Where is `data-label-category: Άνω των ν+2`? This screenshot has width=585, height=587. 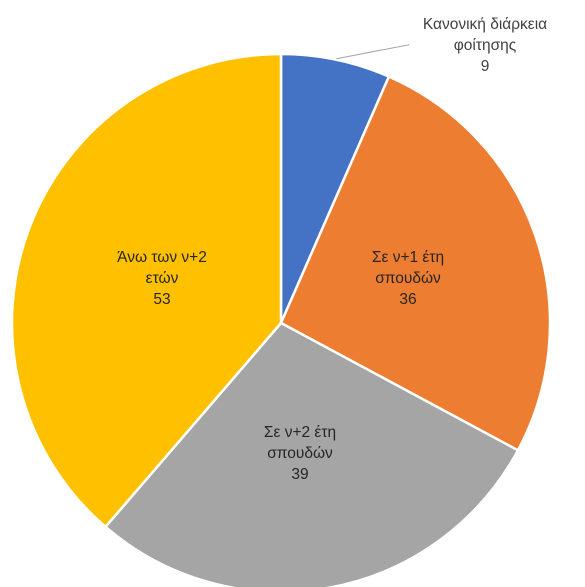
data-label-category: Άνω των ν+2 is located at coordinates (162, 257).